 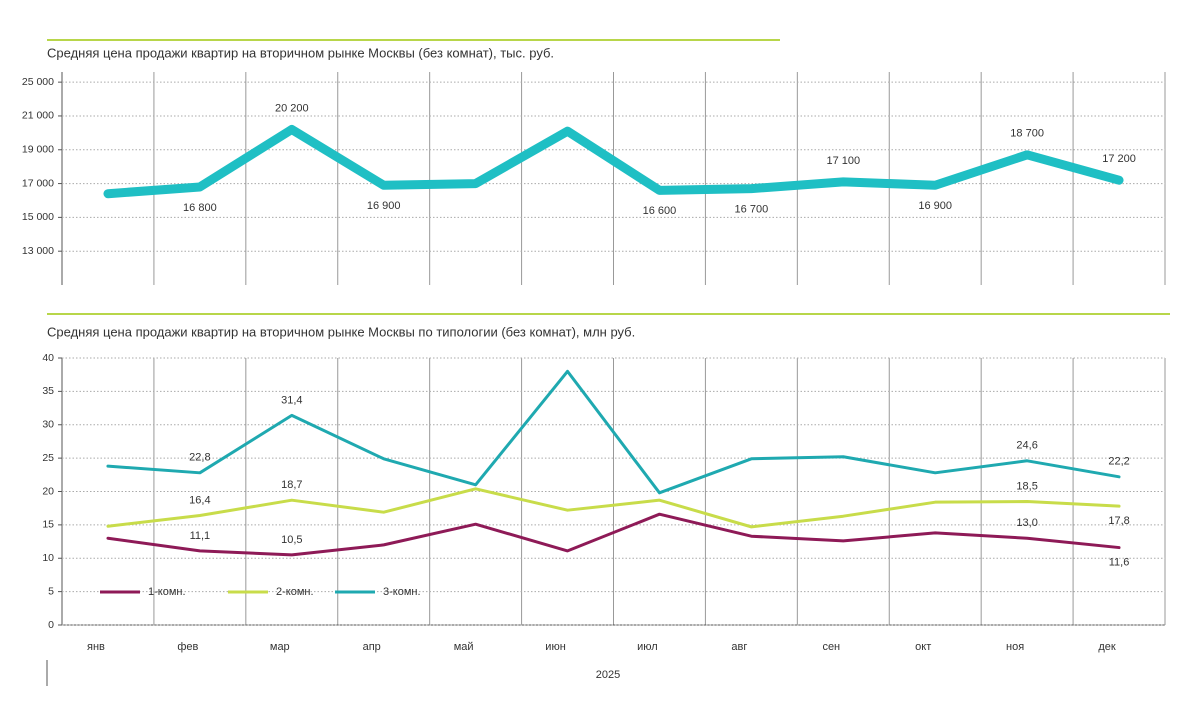 What do you see at coordinates (752, 210) in the screenshot?
I see `data-label: 16 700` at bounding box center [752, 210].